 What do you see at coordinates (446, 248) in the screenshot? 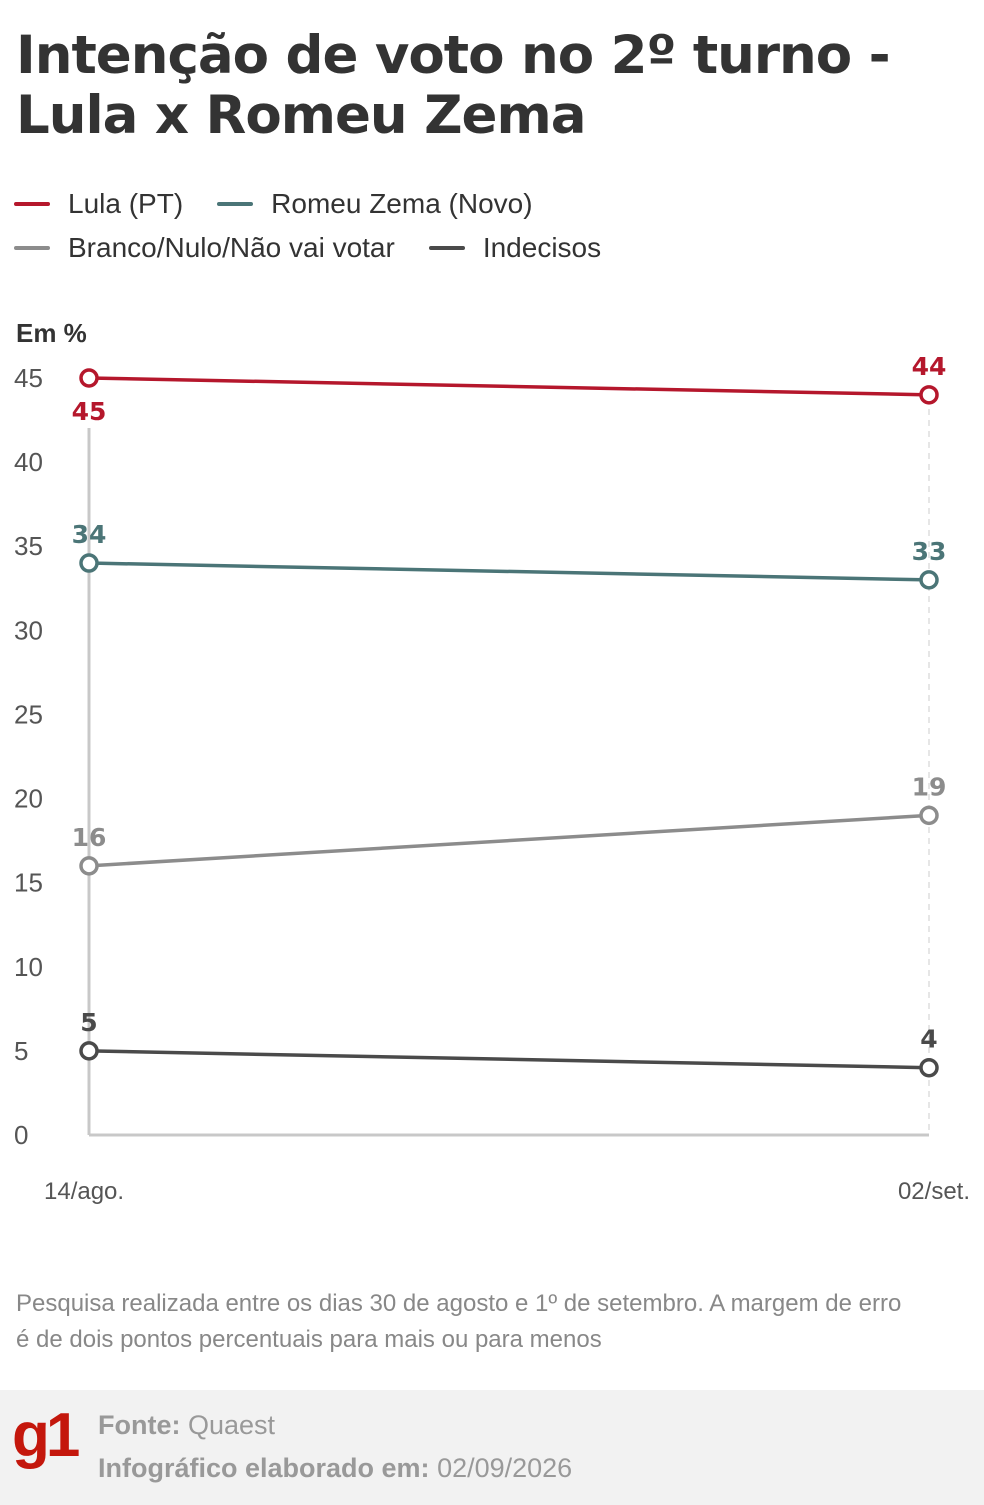
I see `legend-swatch-indecisos` at bounding box center [446, 248].